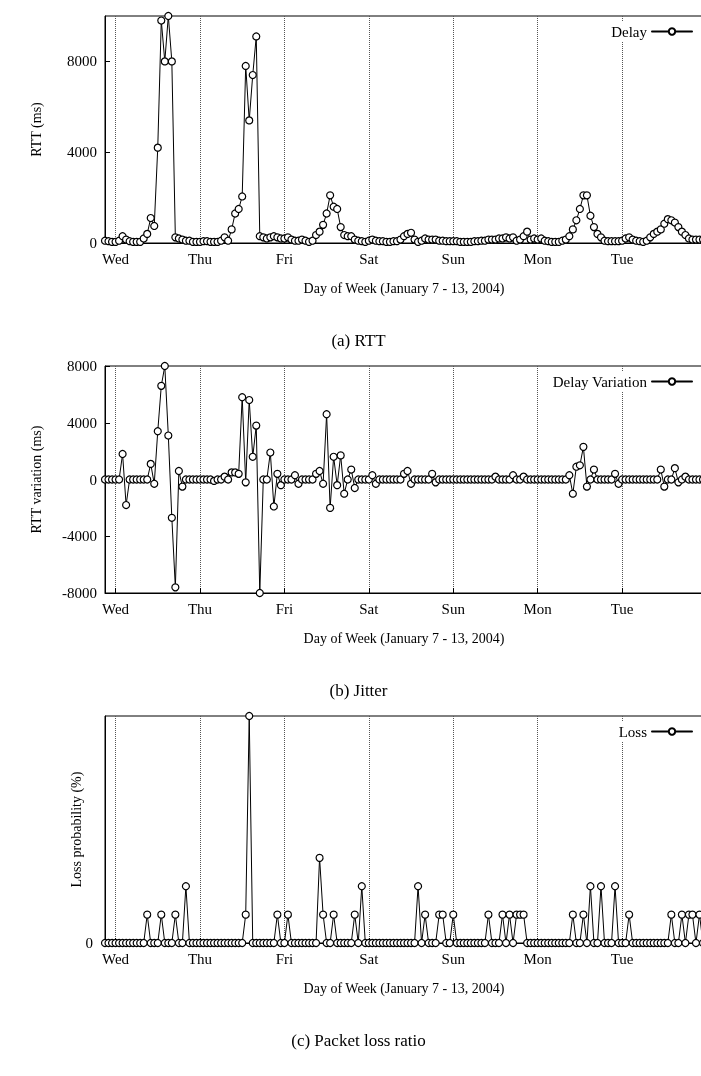 The width and height of the screenshot is (701, 1076). What do you see at coordinates (79, 536) in the screenshot?
I see `y-tick-label: -4000` at bounding box center [79, 536].